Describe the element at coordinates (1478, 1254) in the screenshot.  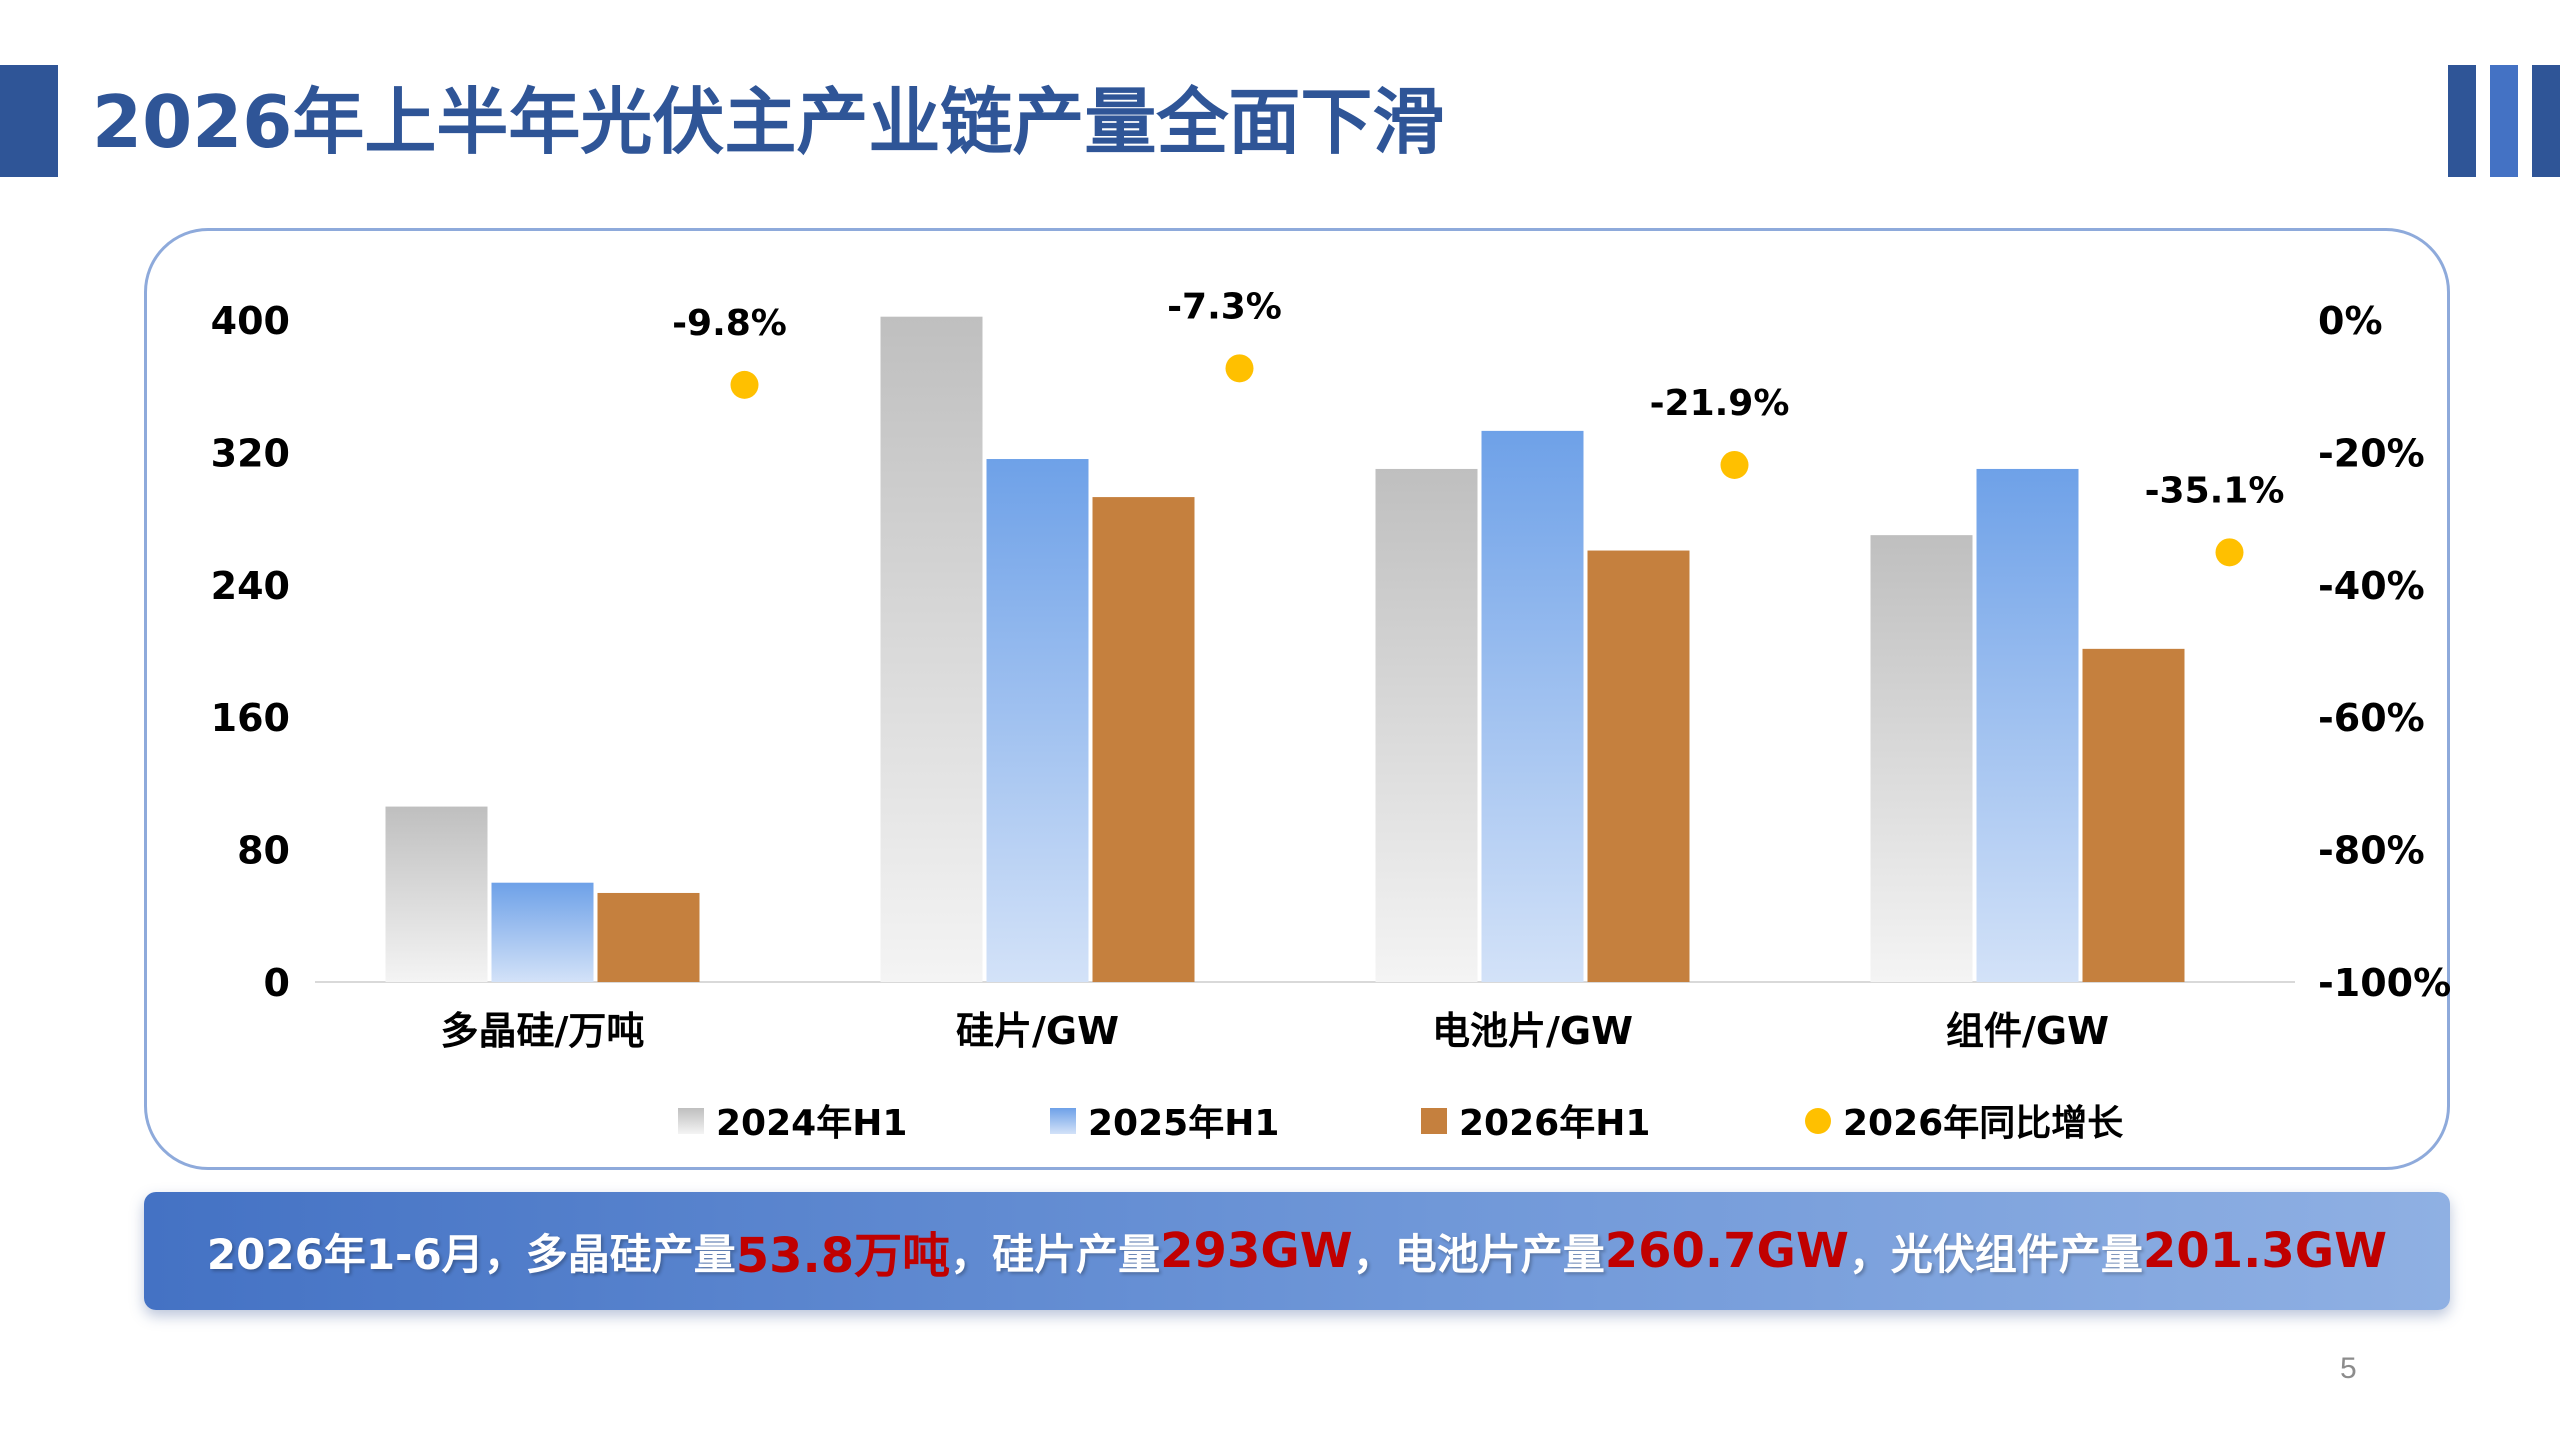
I see `summary-text-3: ，电池片产量` at that location.